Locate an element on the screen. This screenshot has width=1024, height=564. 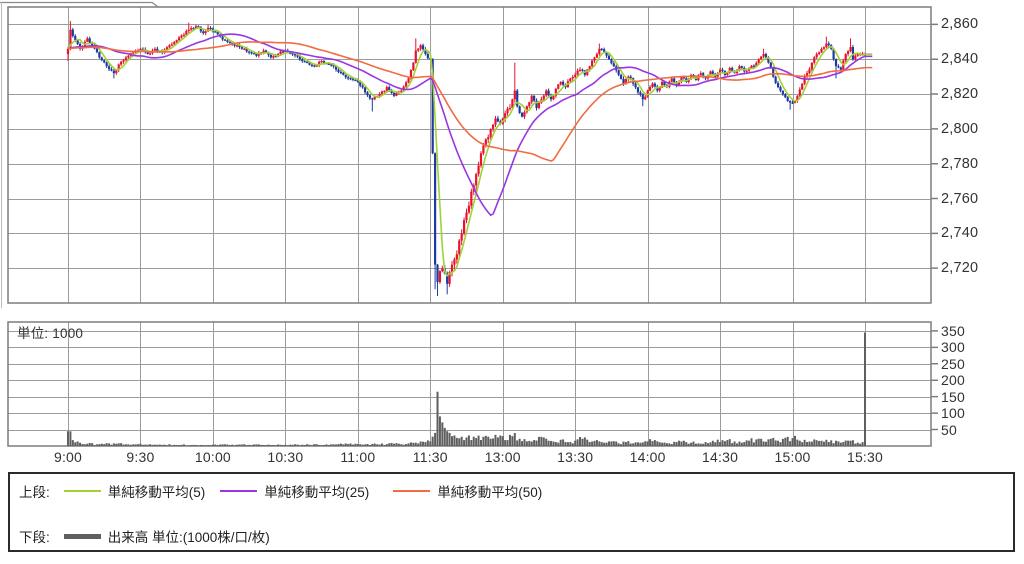
volume-legend-label: 出来高 単位:(1000株/口/枚) is located at coordinates (188, 537).